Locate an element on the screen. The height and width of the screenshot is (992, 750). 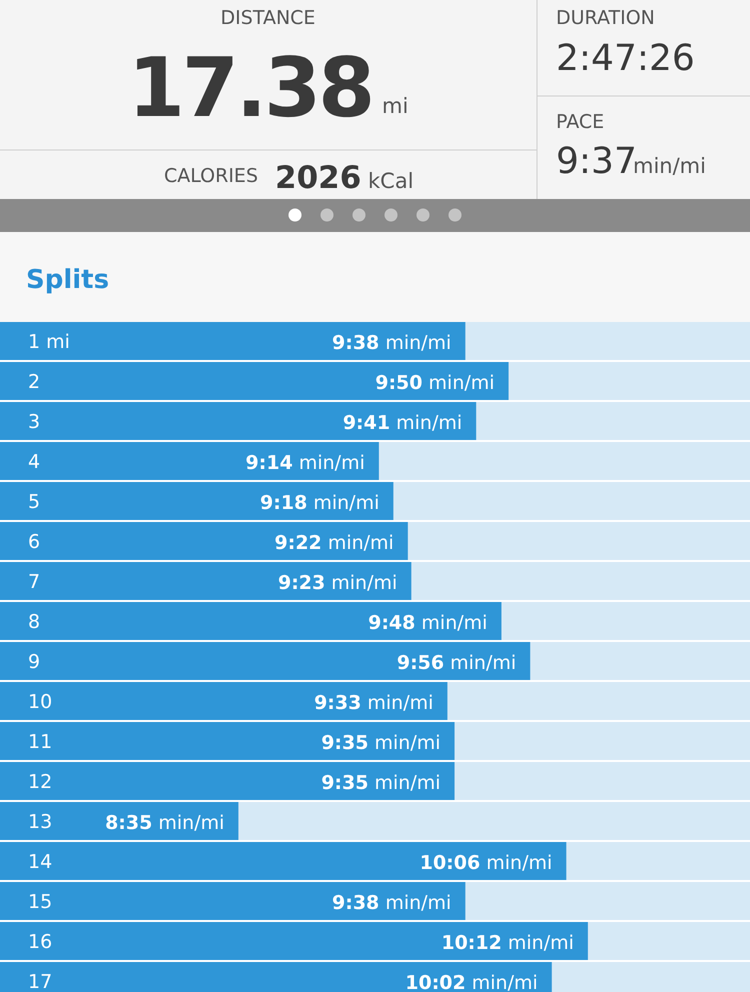
text: 17.38 is located at coordinates (250, 88).